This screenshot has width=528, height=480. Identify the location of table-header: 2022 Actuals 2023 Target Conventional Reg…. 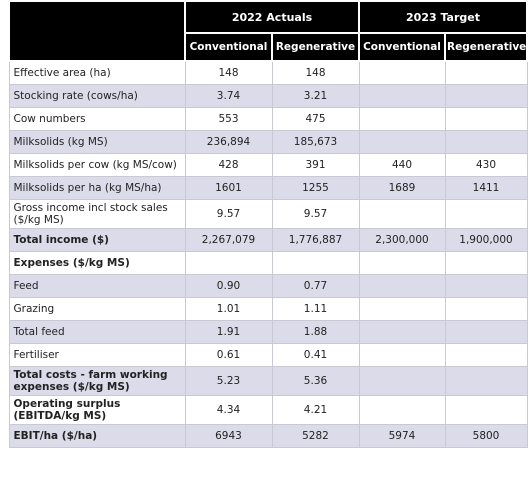
(268, 32).